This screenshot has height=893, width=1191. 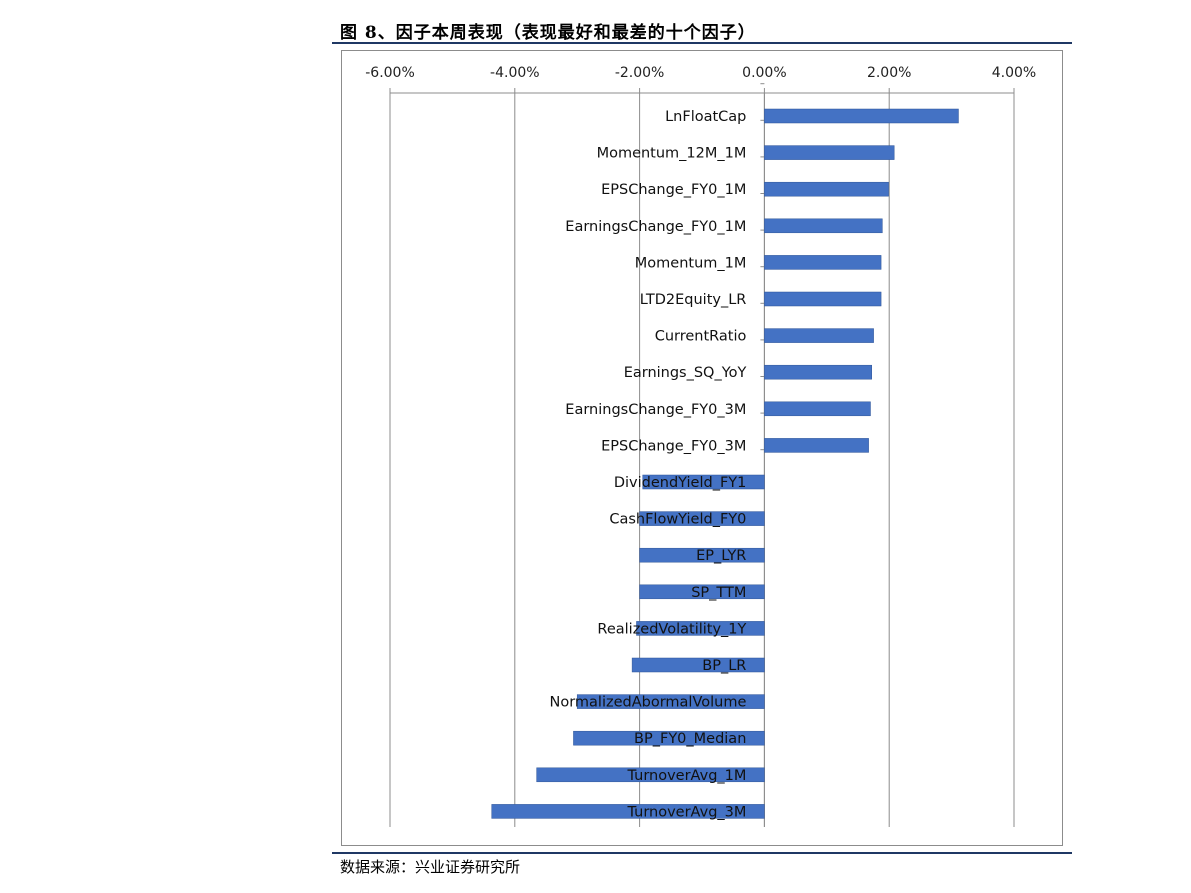 I want to click on category-label: EPSChange_FY0_3M, so click(x=673, y=446).